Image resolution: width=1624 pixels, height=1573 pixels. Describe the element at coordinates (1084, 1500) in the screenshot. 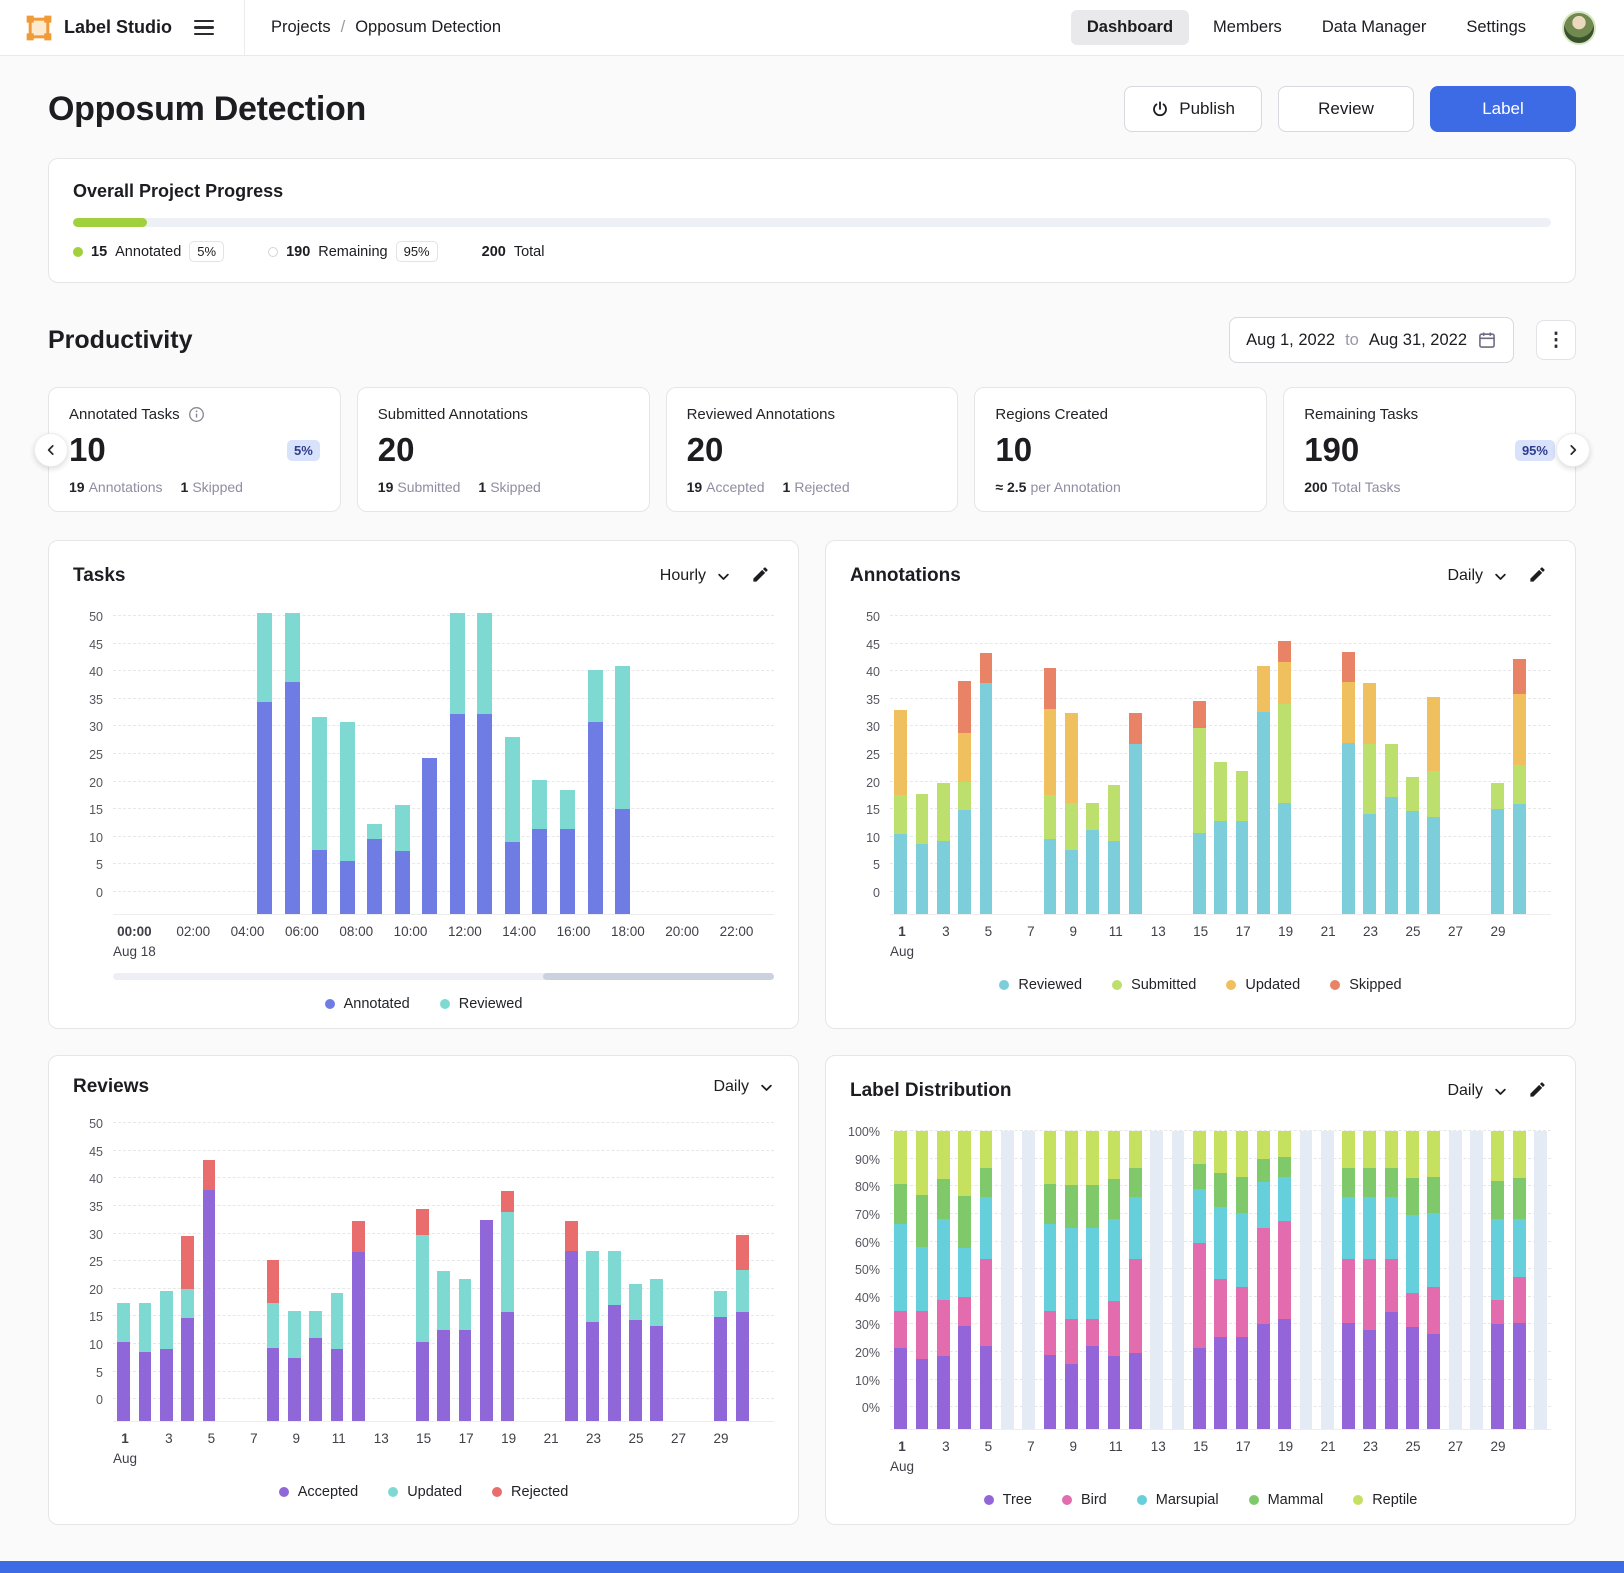

I see `legend-item: Bird` at that location.